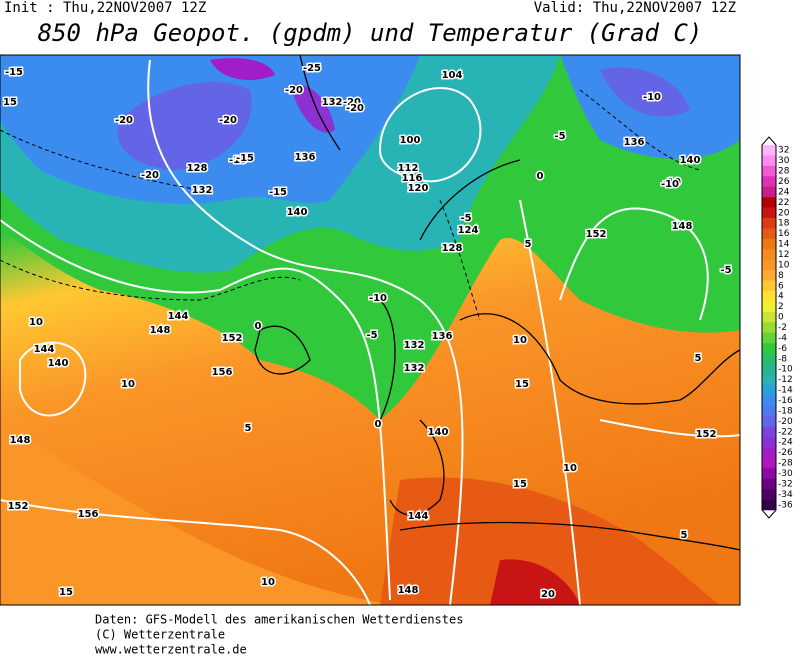  What do you see at coordinates (412, 178) in the screenshot?
I see `contour-label: 116` at bounding box center [412, 178].